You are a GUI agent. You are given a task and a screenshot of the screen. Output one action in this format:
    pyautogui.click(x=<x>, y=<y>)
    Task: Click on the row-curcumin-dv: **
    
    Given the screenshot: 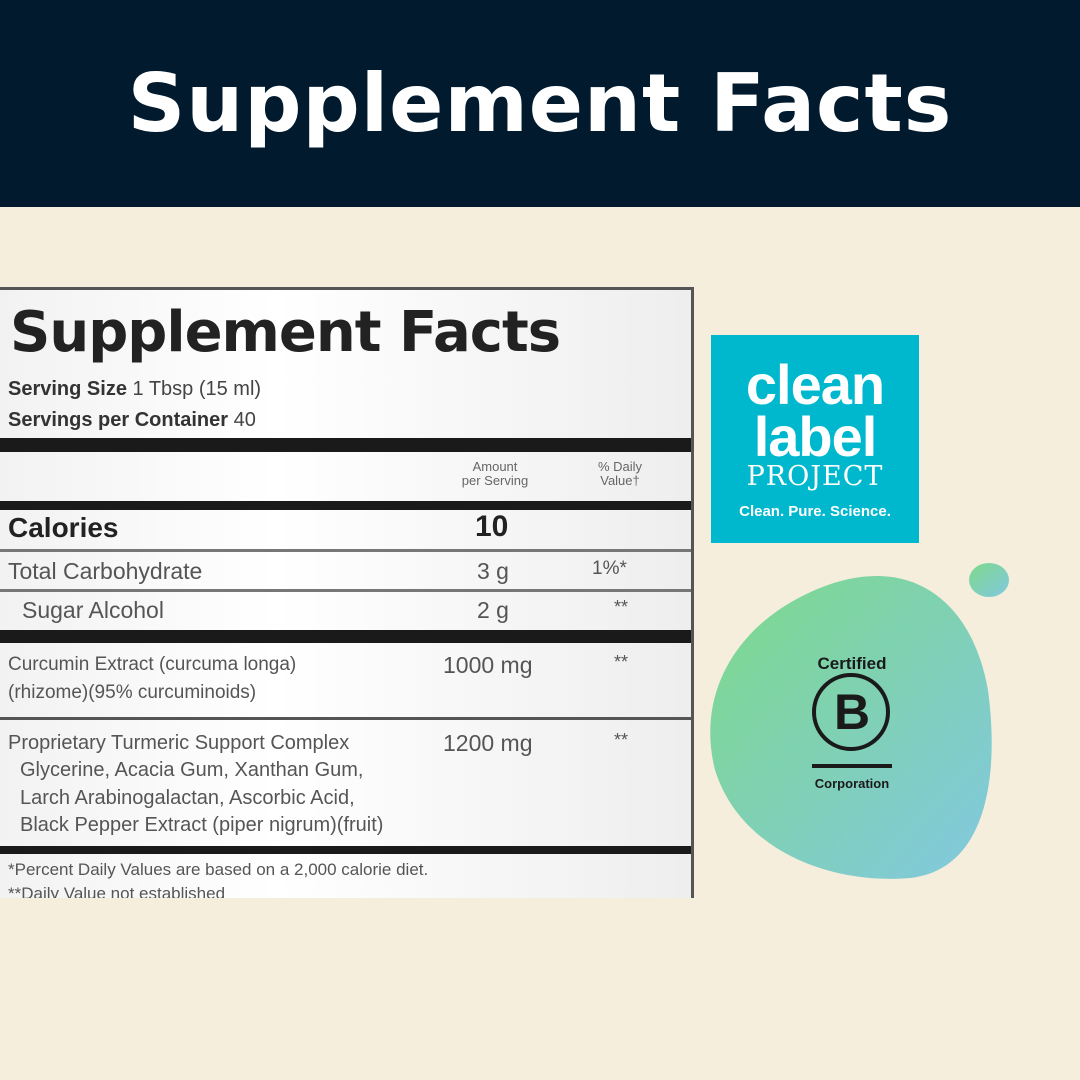 What is the action you would take?
    pyautogui.click(x=621, y=662)
    